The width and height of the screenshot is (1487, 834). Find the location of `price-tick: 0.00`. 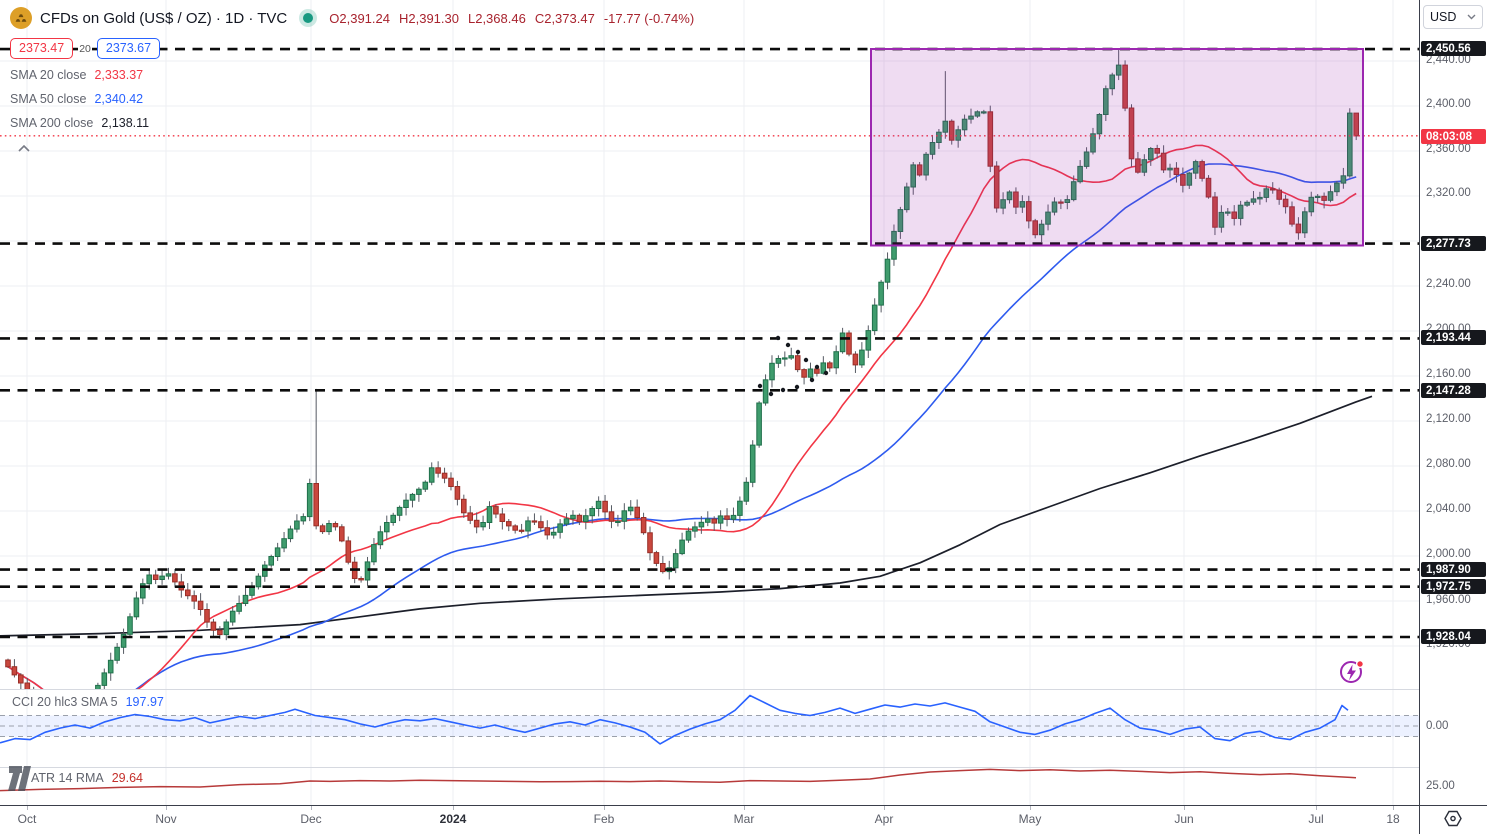

price-tick: 0.00 is located at coordinates (1437, 726).